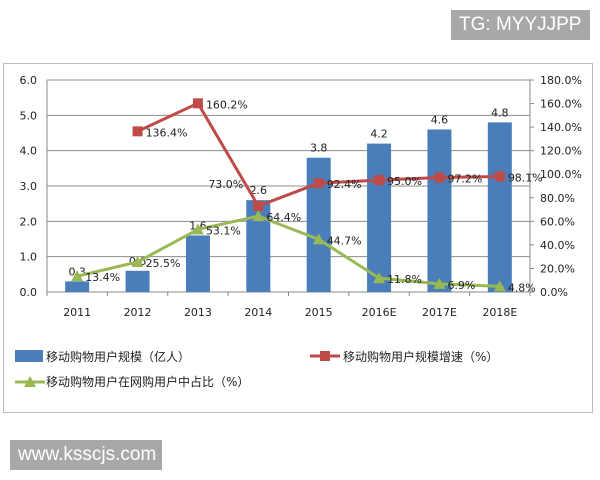 The image size is (600, 480). Describe the element at coordinates (561, 104) in the screenshot. I see `y-right-tick: 160.0%` at that location.